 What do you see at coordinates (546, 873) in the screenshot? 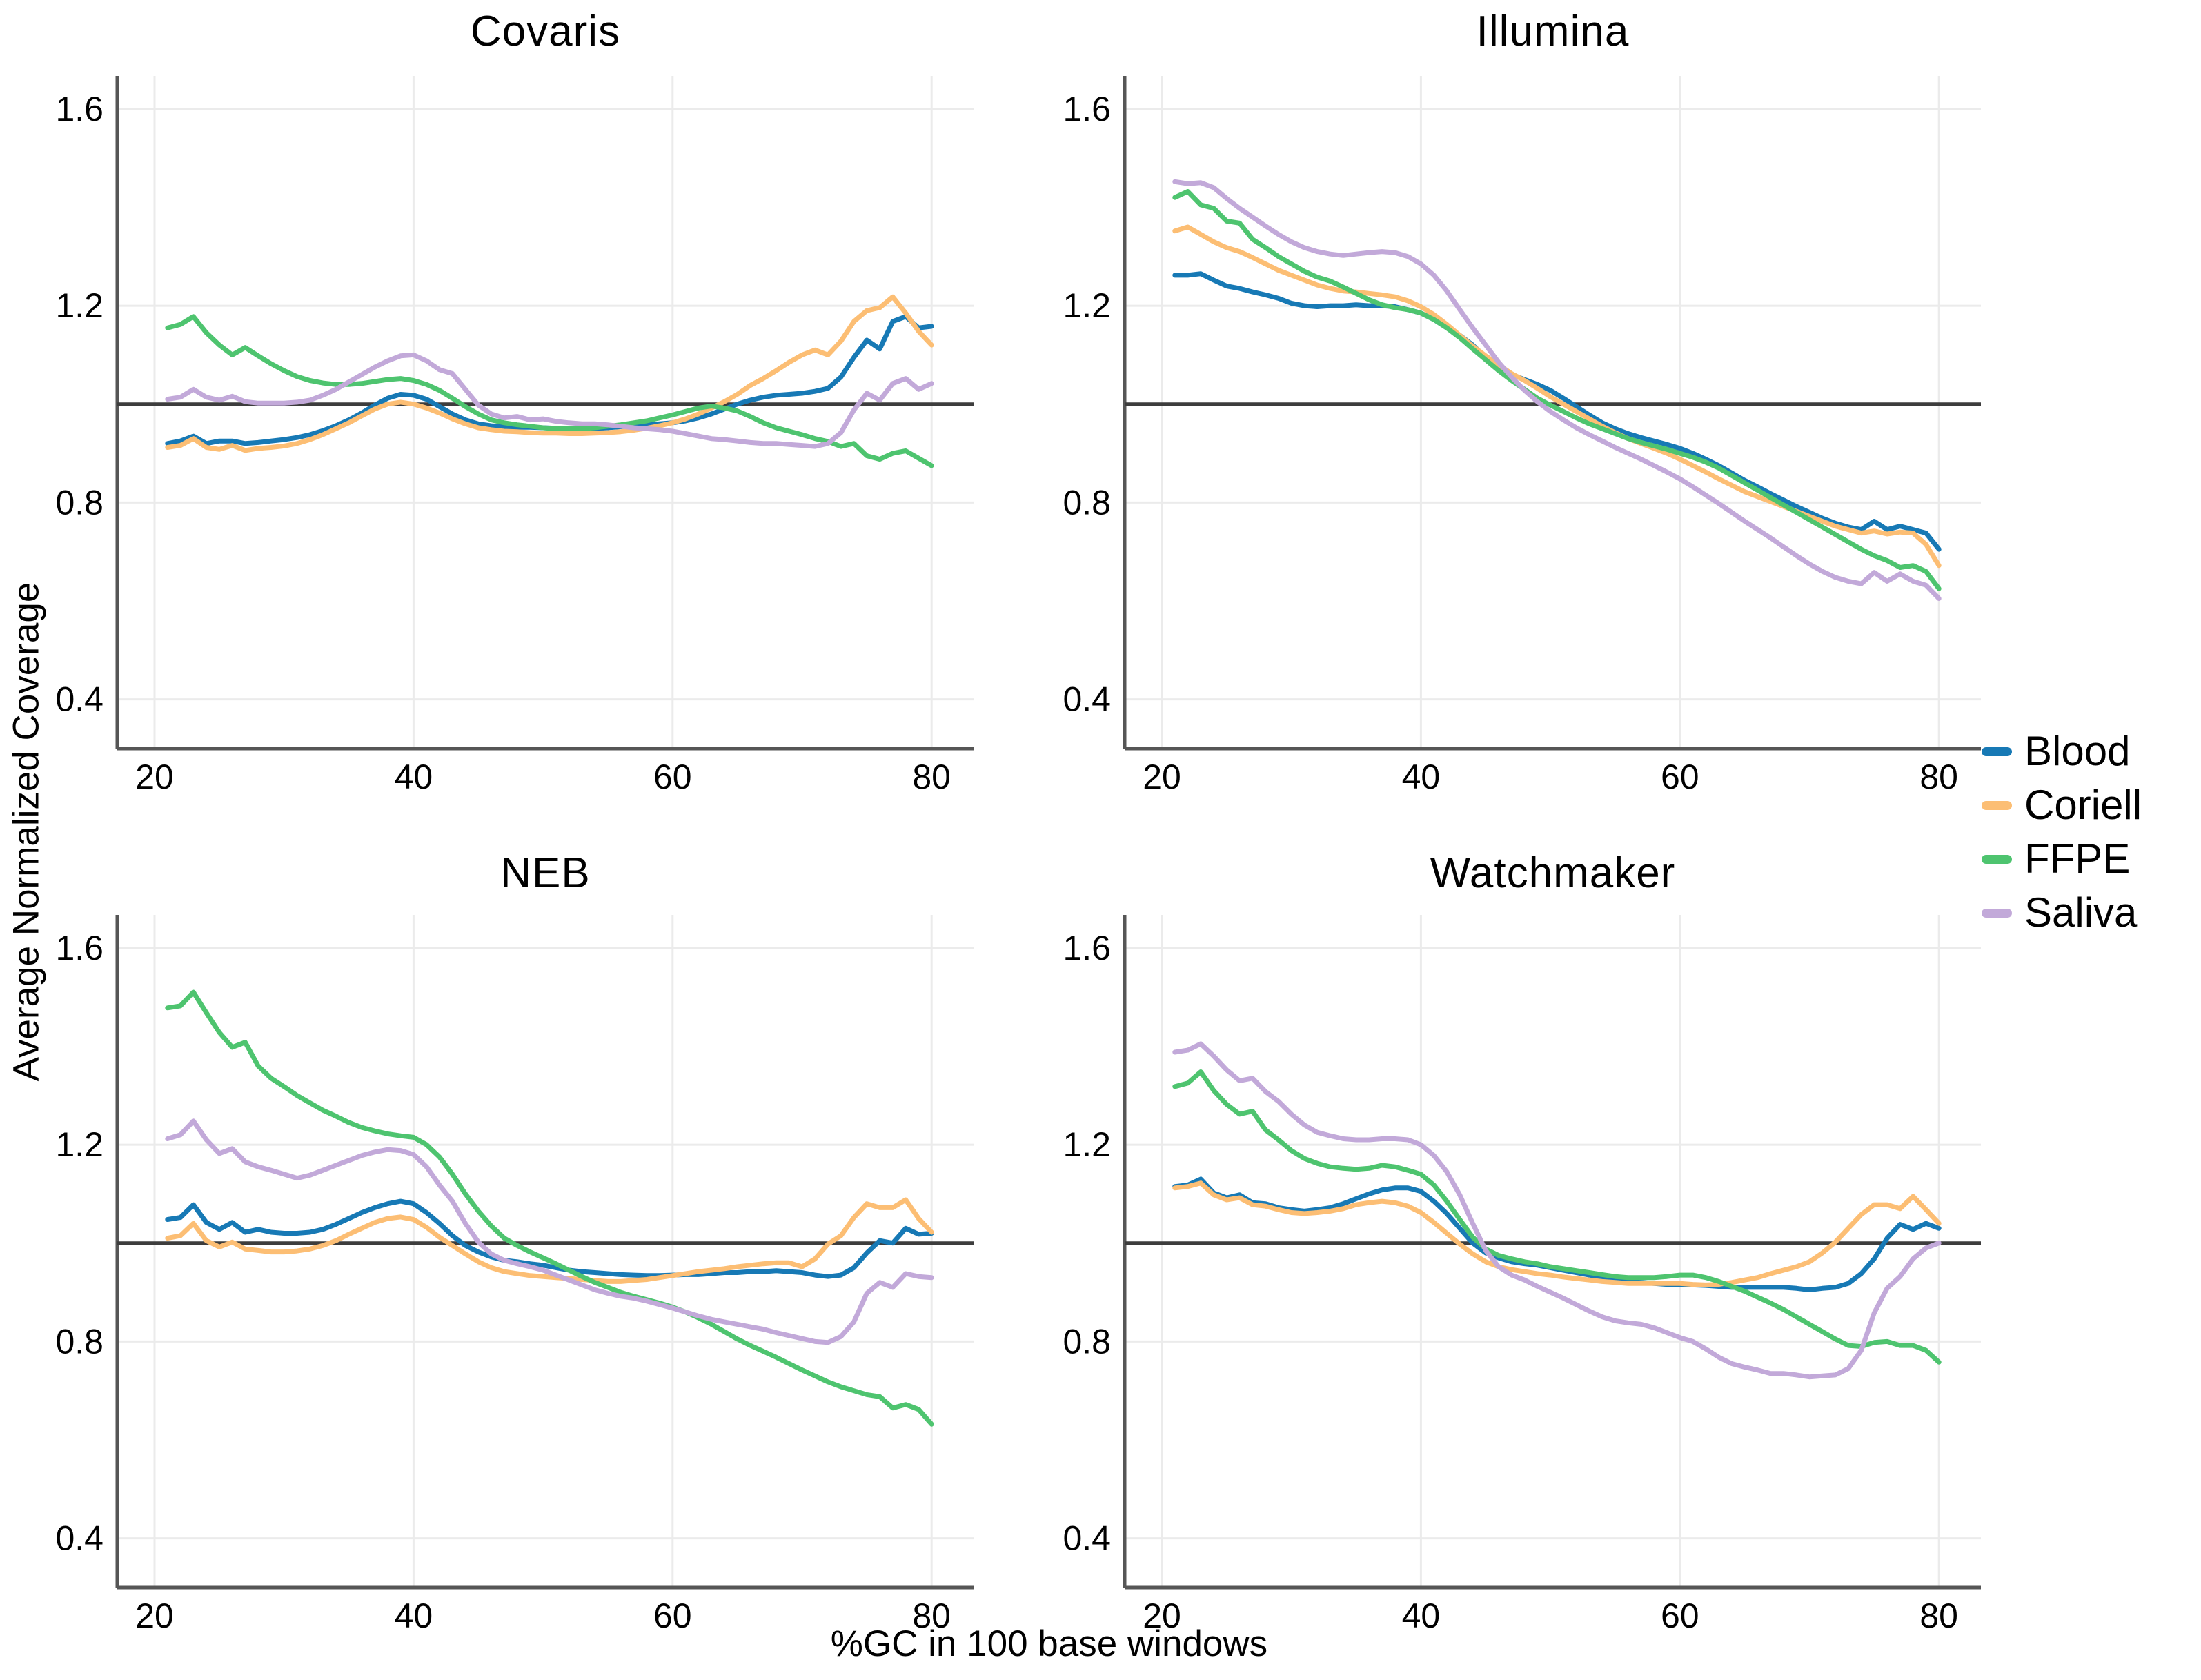
I see `panel-title-neb: NEB` at bounding box center [546, 873].